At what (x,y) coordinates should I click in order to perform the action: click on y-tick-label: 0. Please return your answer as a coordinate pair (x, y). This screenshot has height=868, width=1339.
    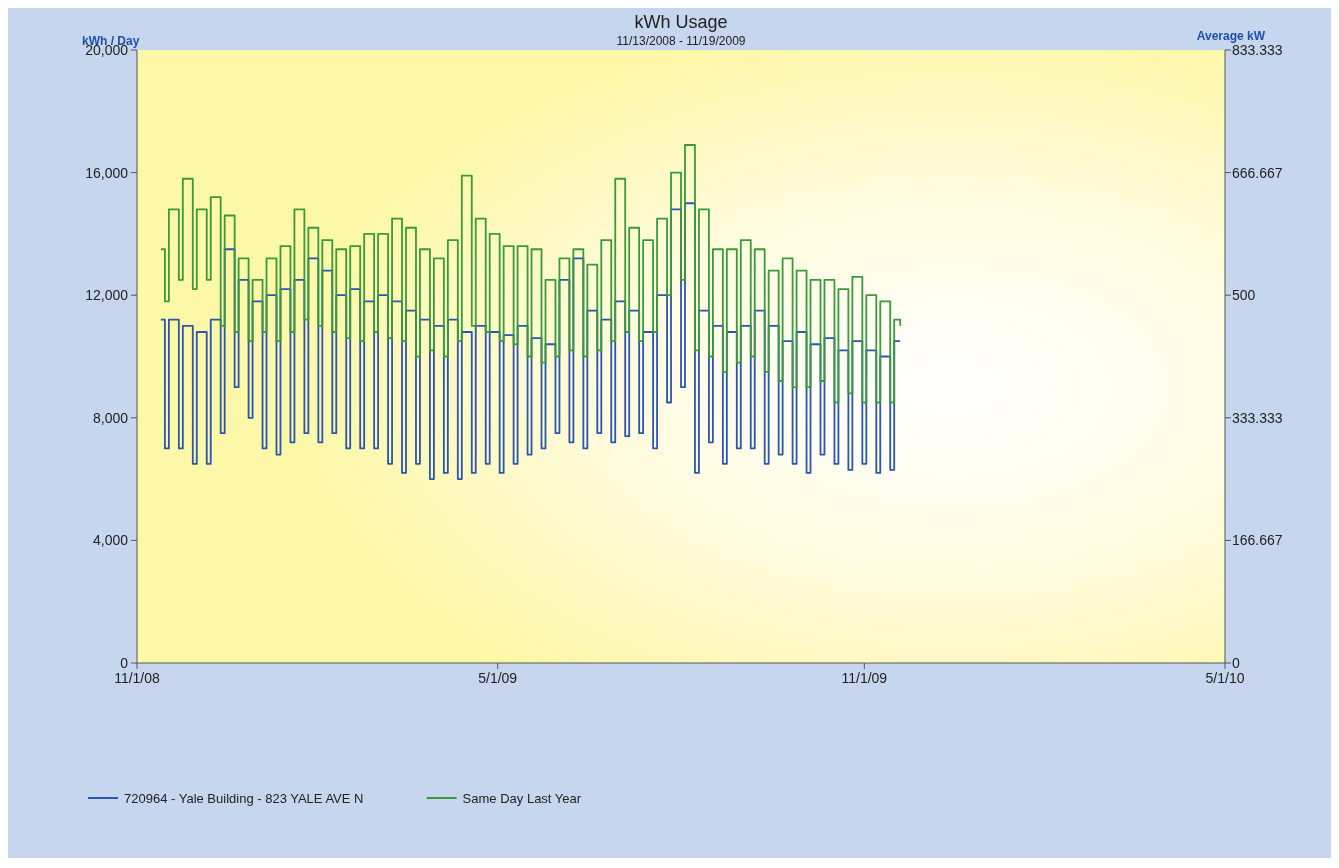
    Looking at the image, I should click on (124, 663).